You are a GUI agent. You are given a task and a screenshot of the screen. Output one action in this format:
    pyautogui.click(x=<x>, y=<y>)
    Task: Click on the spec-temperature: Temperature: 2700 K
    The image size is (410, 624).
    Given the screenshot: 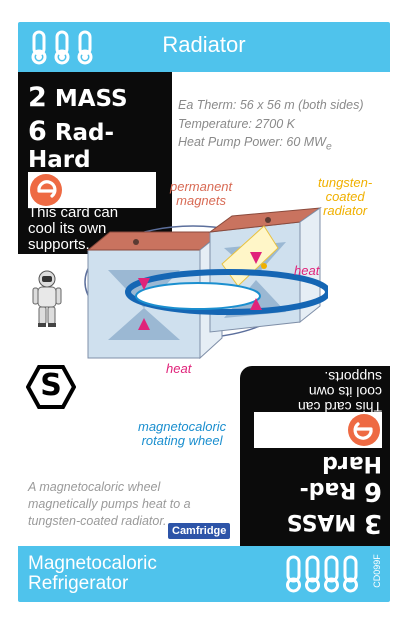 What is the action you would take?
    pyautogui.click(x=236, y=123)
    